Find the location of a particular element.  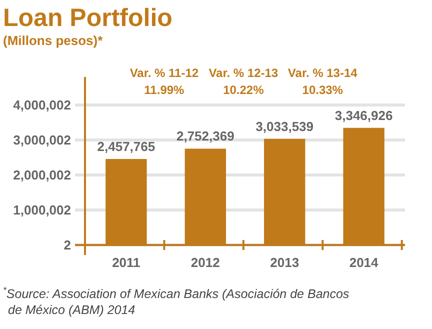

y-tick-label: 4,000,002 is located at coordinates (42, 105).